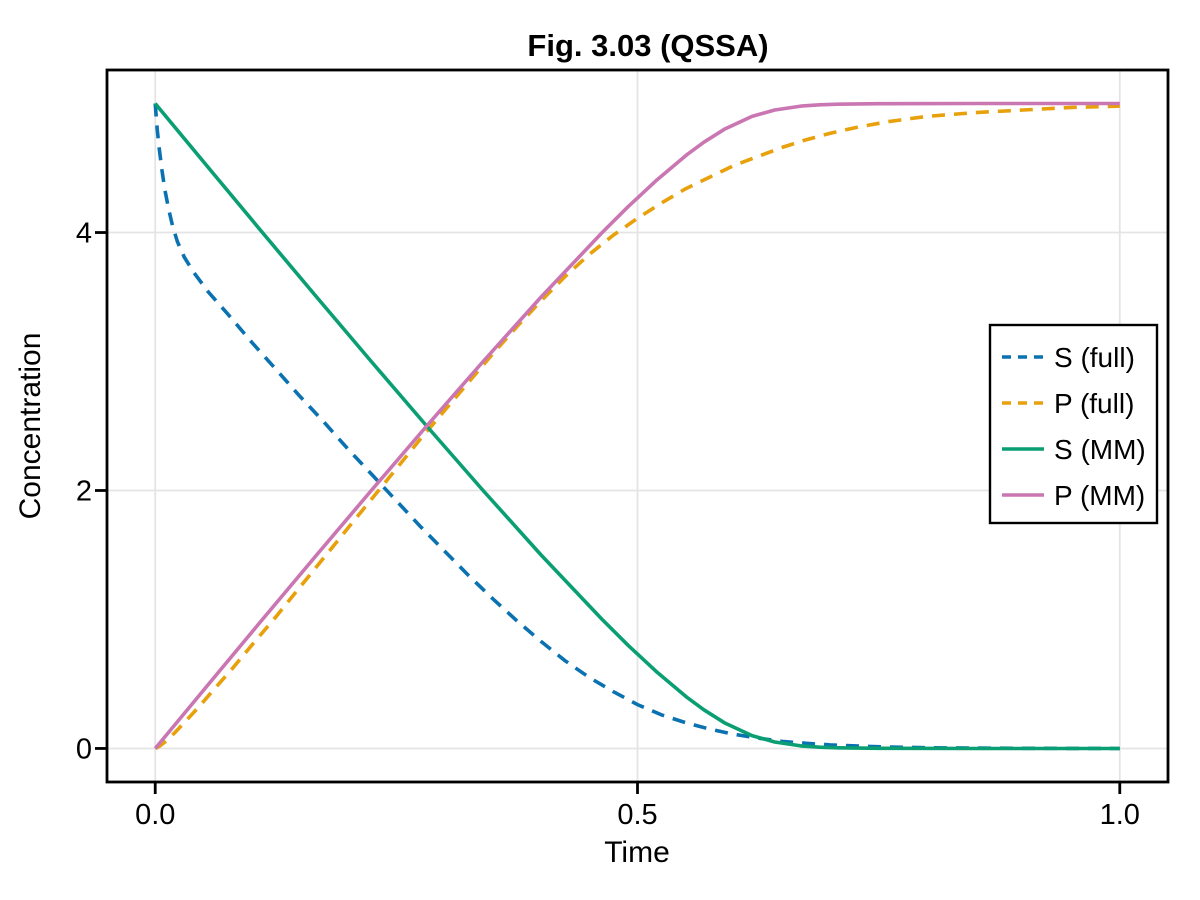  I want to click on x-tick-label-1: 0.5, so click(637, 815).